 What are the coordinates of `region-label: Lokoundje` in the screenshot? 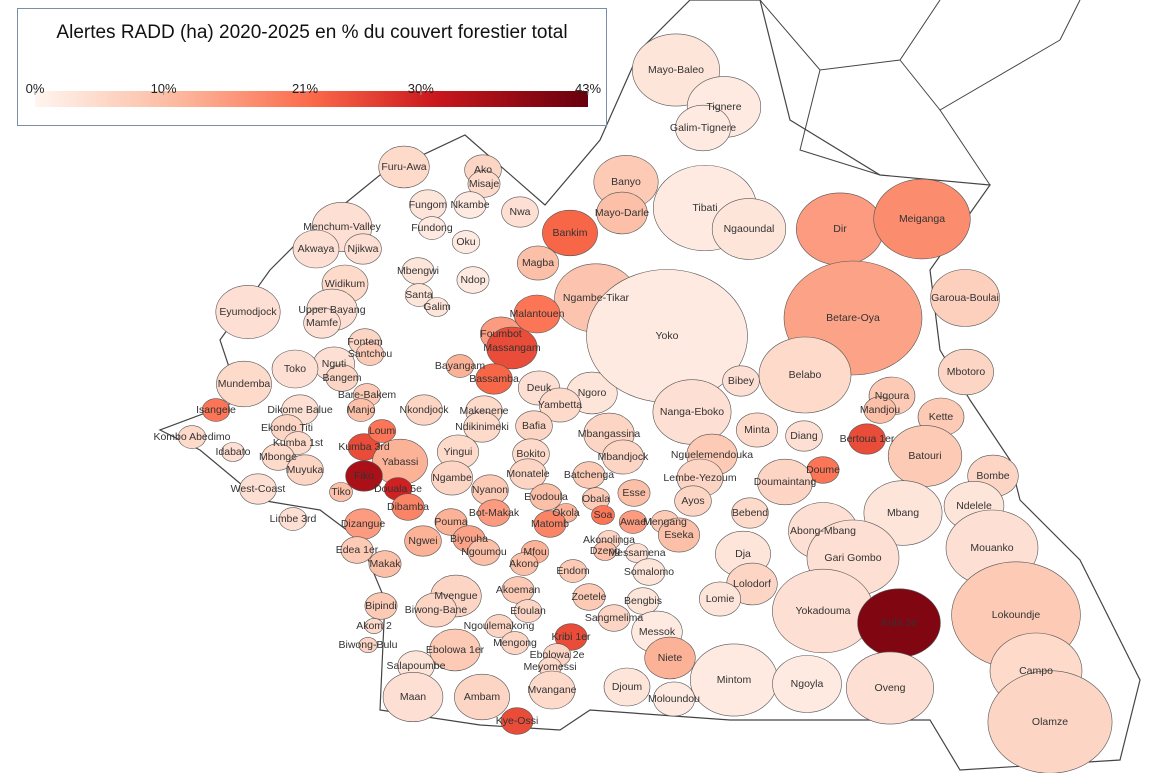 It's located at (1016, 615).